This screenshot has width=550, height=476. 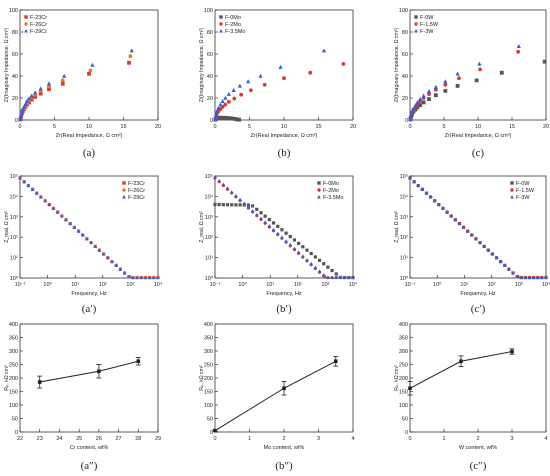 What do you see at coordinates (7, 227) in the screenshot?
I see `y-axis-label: Z_real, Ω cm²` at bounding box center [7, 227].